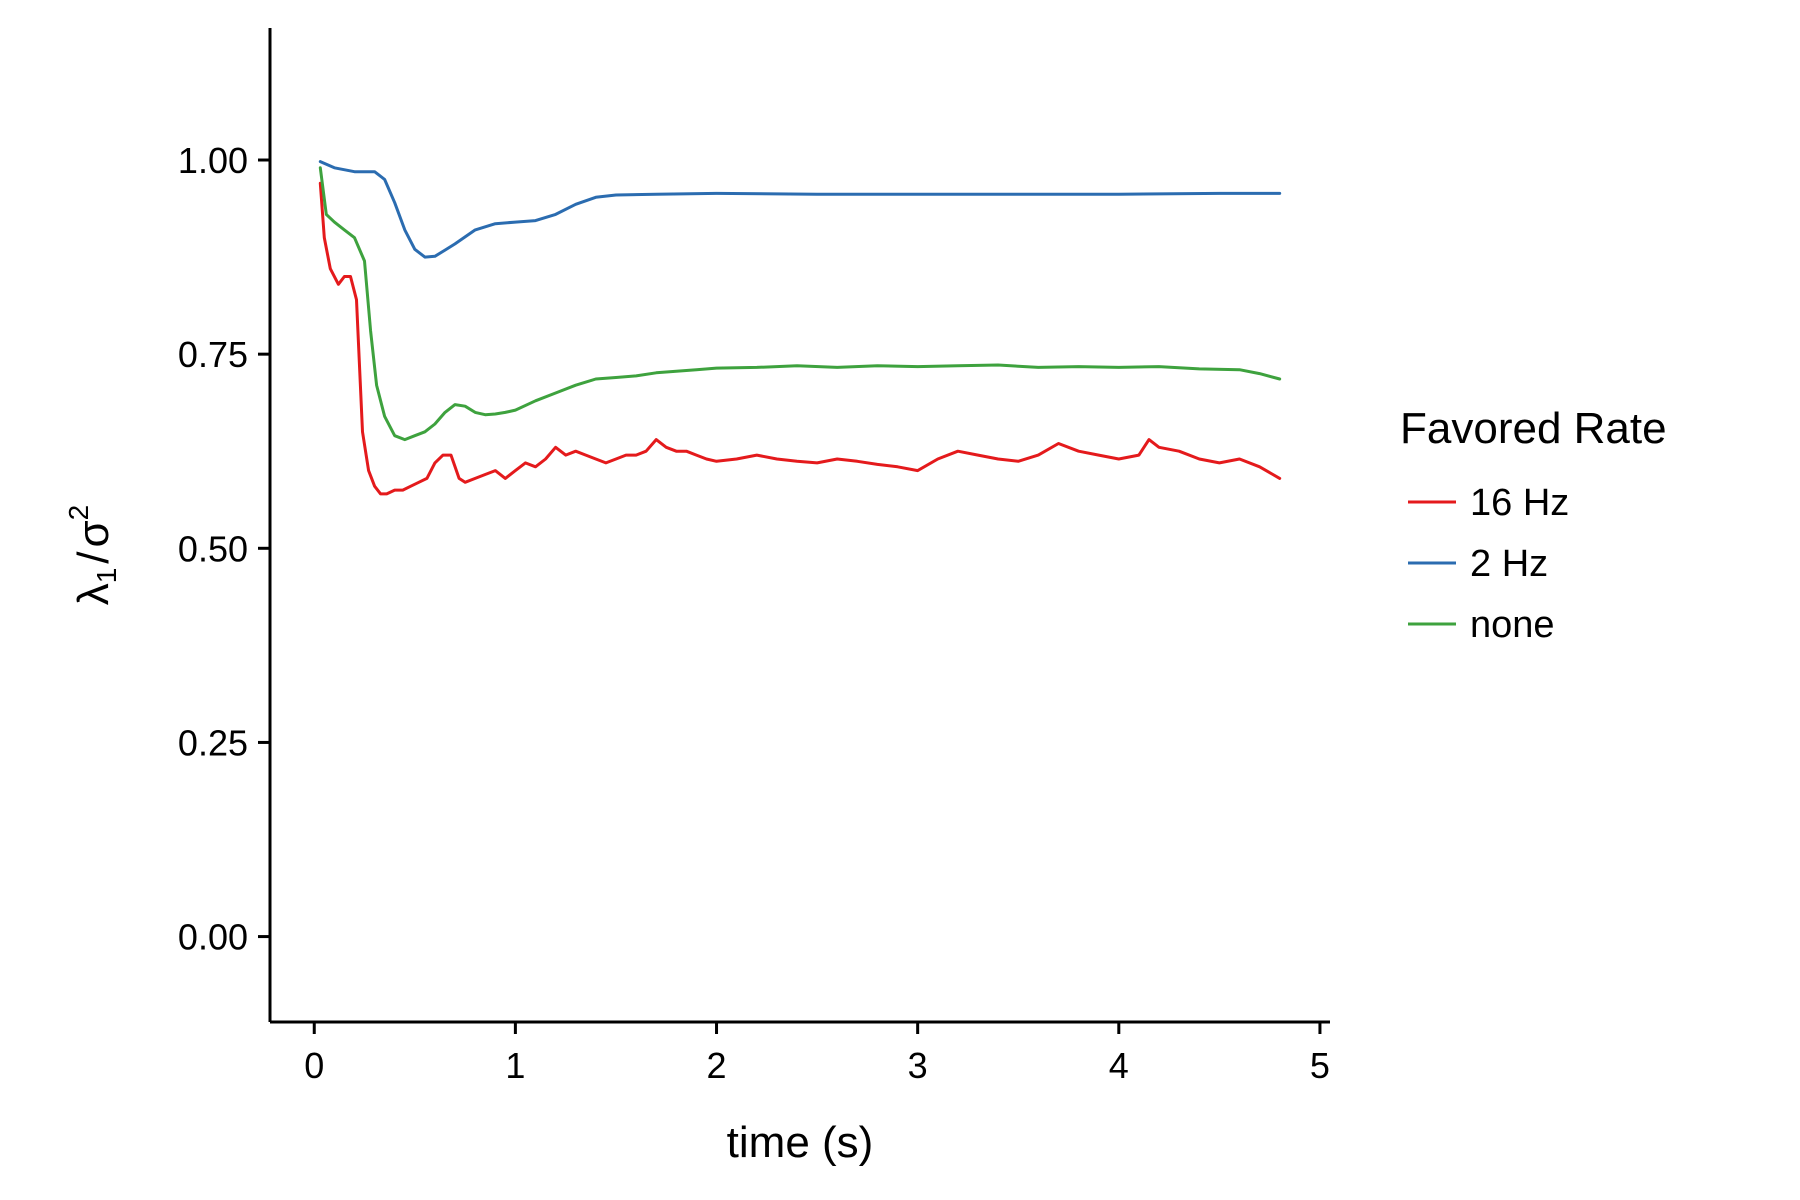 The image size is (1800, 1200). I want to click on x-tick-label: 3, so click(918, 1065).